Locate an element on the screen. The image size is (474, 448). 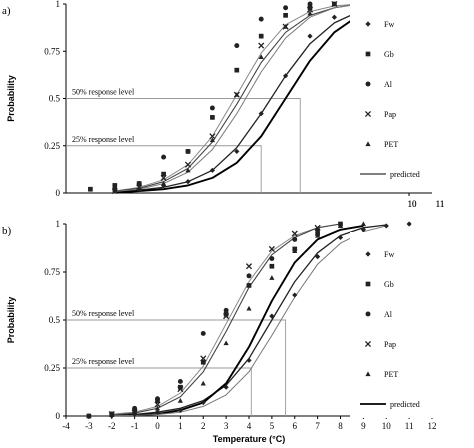
x-tick-label: 1 is located at coordinates (180, 426).